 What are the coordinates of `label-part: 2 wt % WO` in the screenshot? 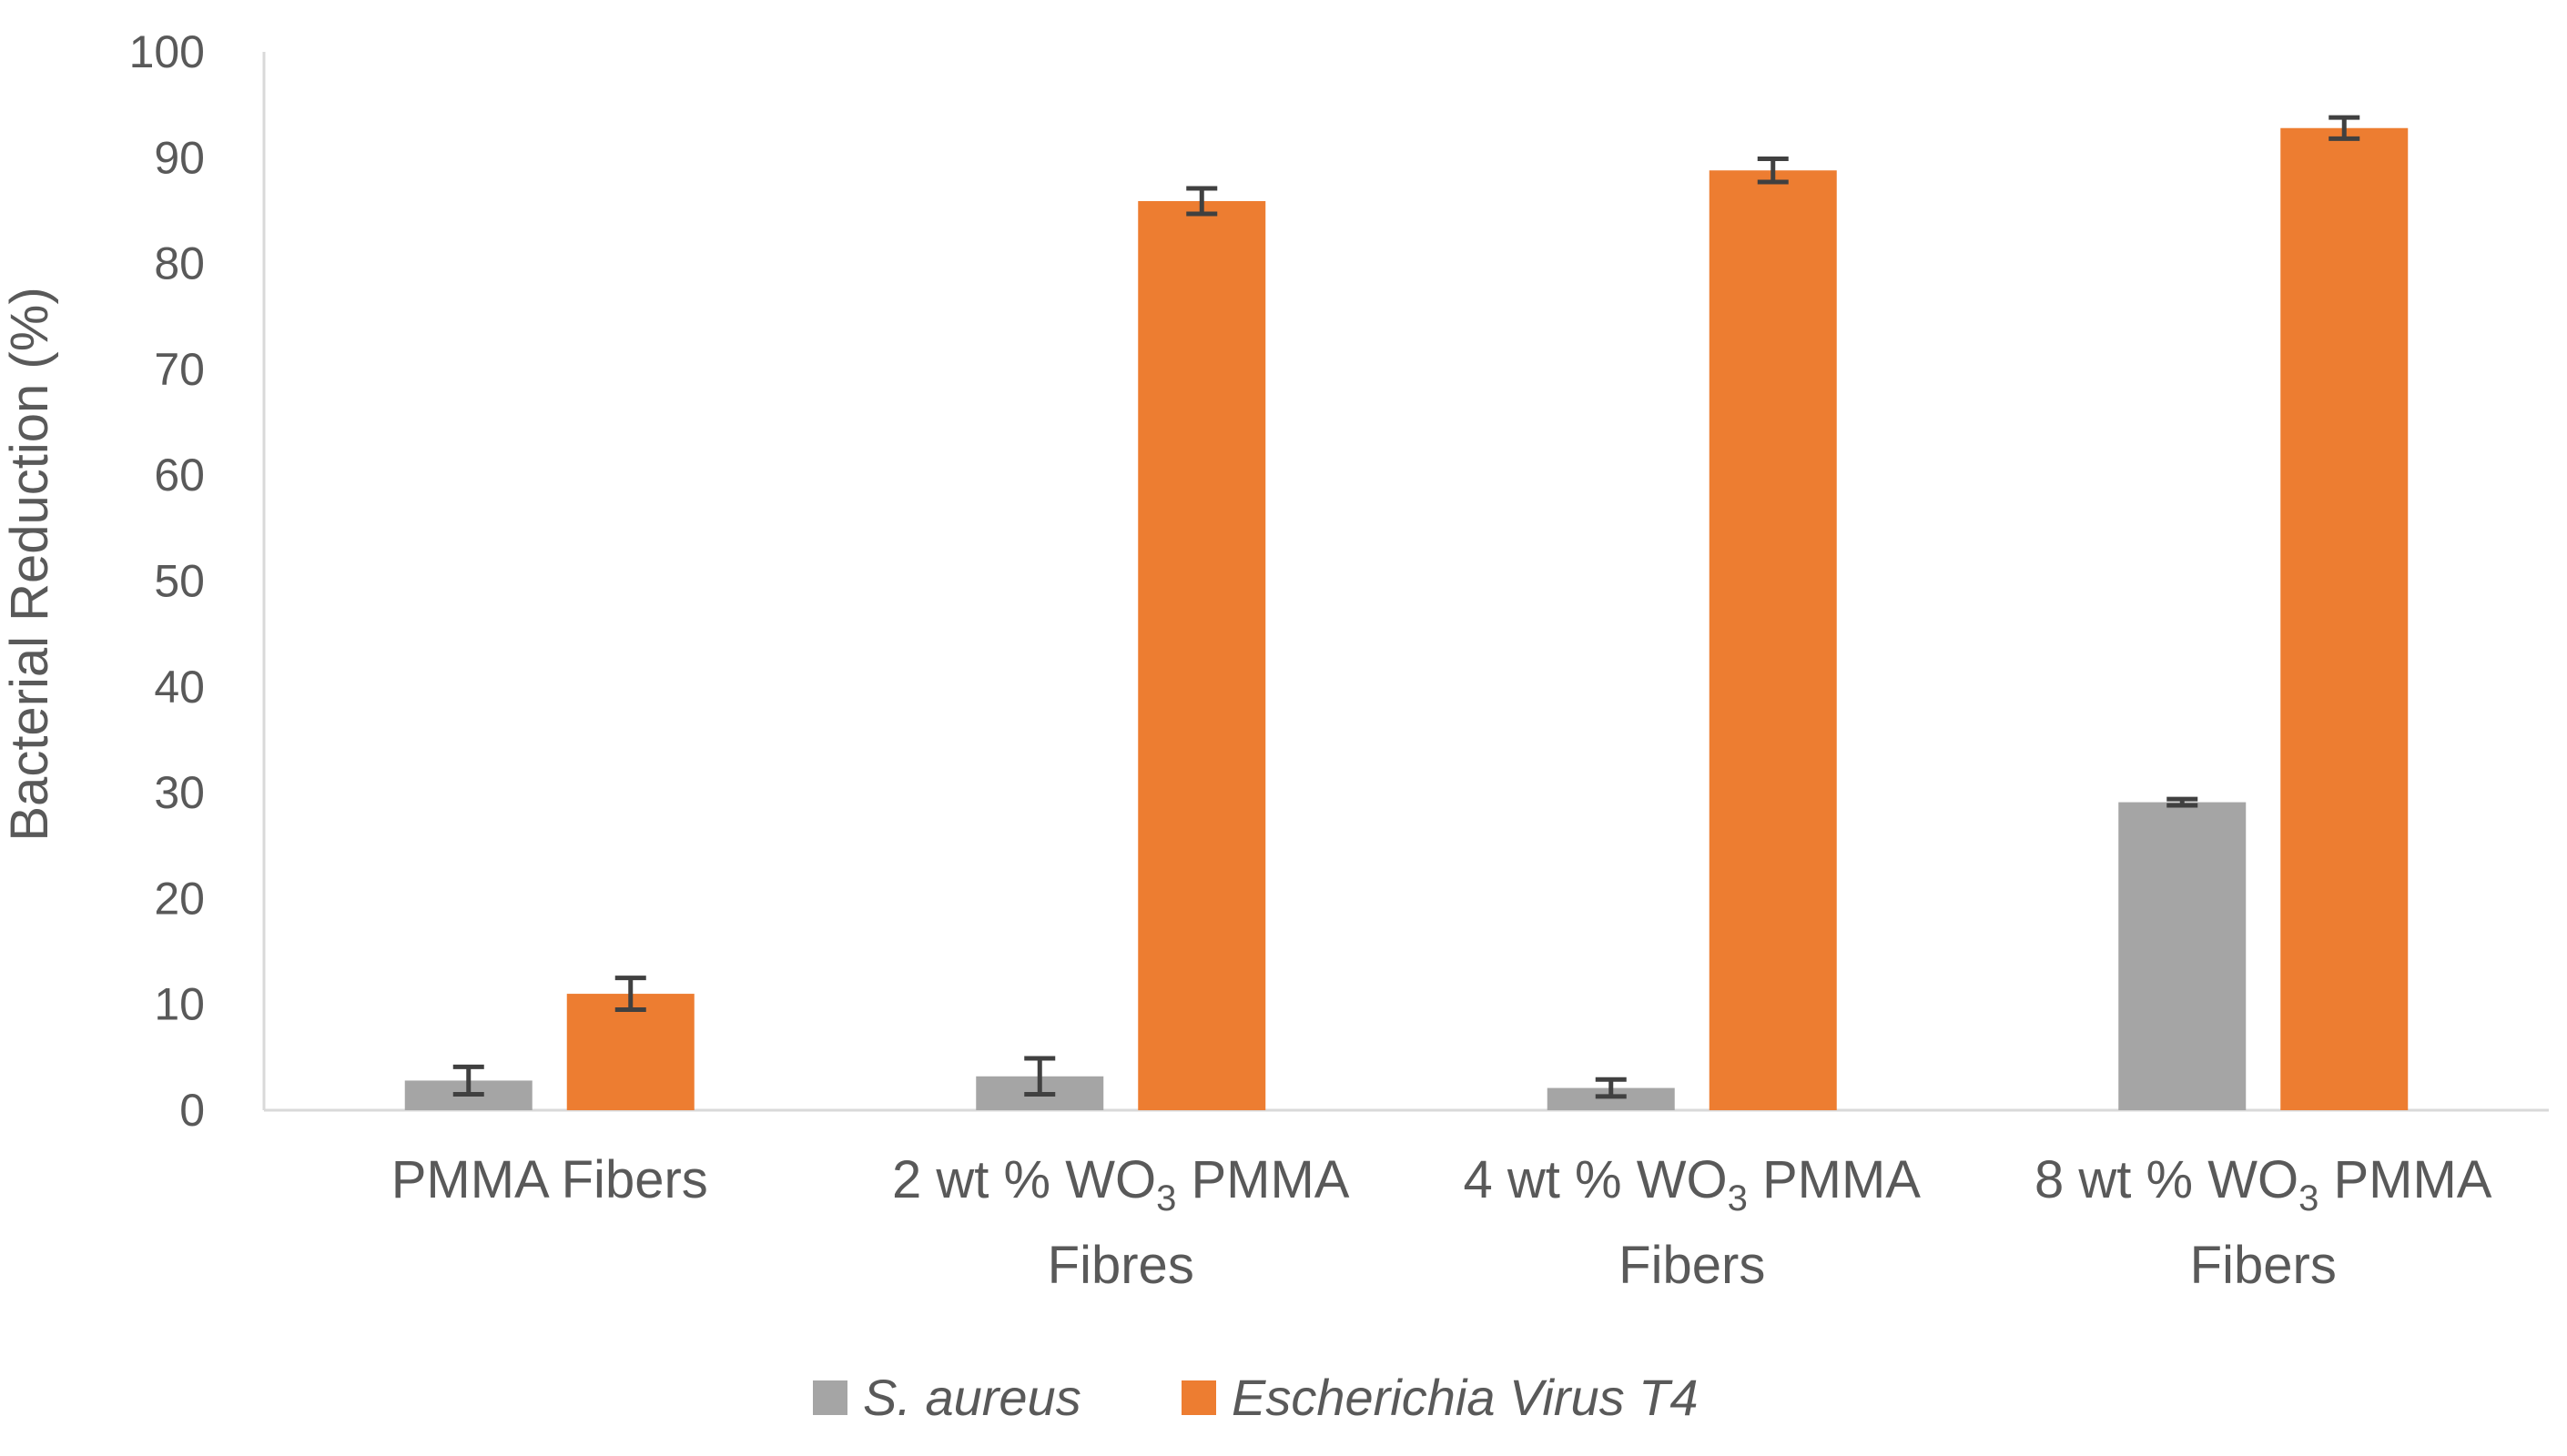 It's located at (1024, 1179).